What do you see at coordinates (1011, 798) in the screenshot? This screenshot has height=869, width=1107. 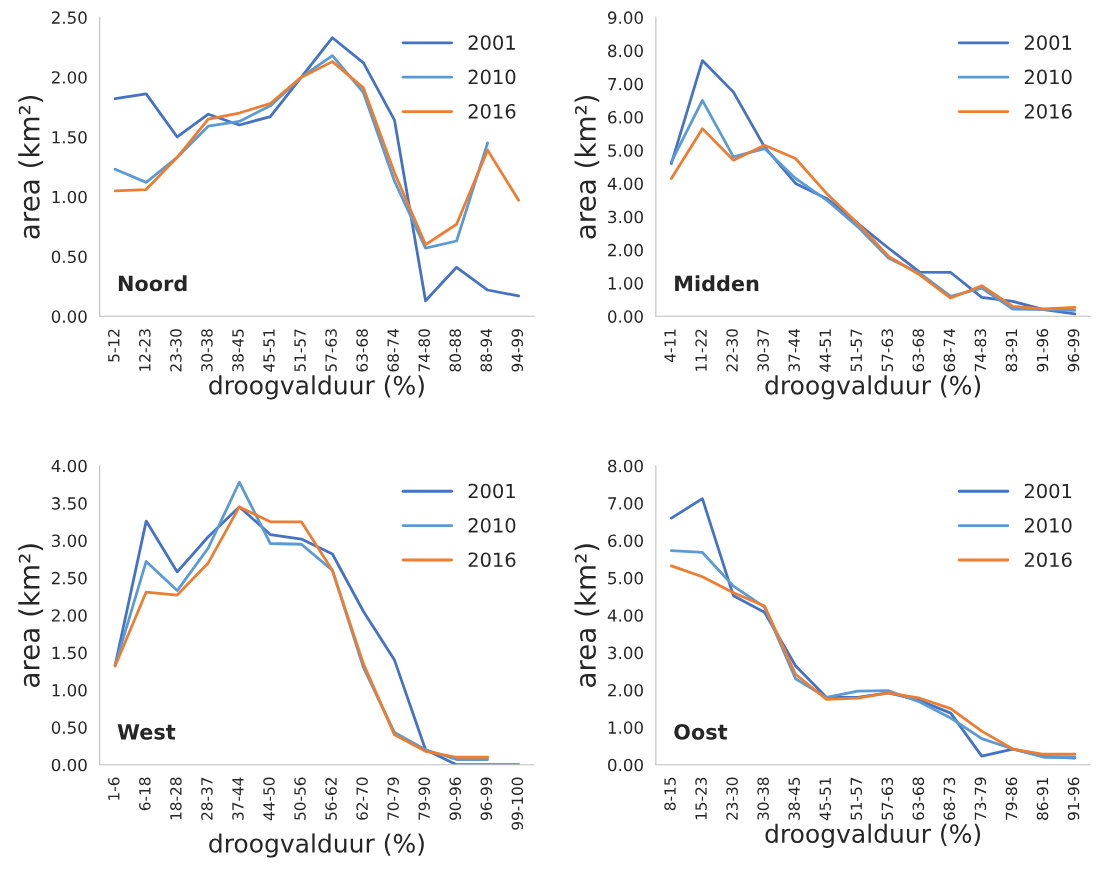 I see `x-tick-label: 79-86` at bounding box center [1011, 798].